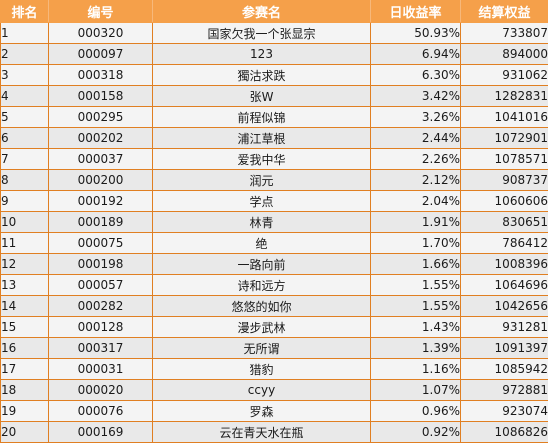 The width and height of the screenshot is (548, 445). What do you see at coordinates (274, 285) in the screenshot?
I see `table-row: 13 000057 诗和远方 1.55% 1064696` at bounding box center [274, 285].